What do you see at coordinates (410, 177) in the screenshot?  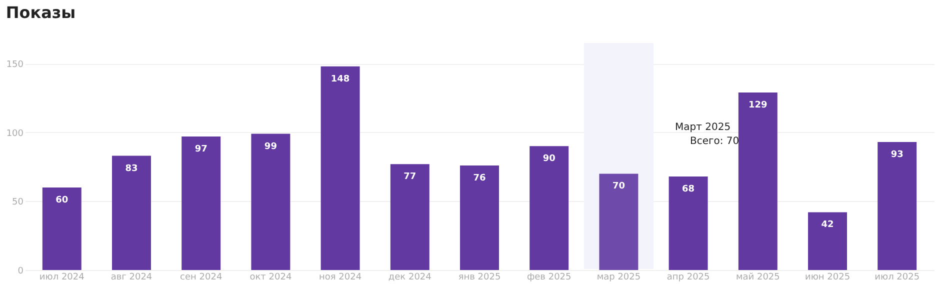 I see `data-label: 77` at bounding box center [410, 177].